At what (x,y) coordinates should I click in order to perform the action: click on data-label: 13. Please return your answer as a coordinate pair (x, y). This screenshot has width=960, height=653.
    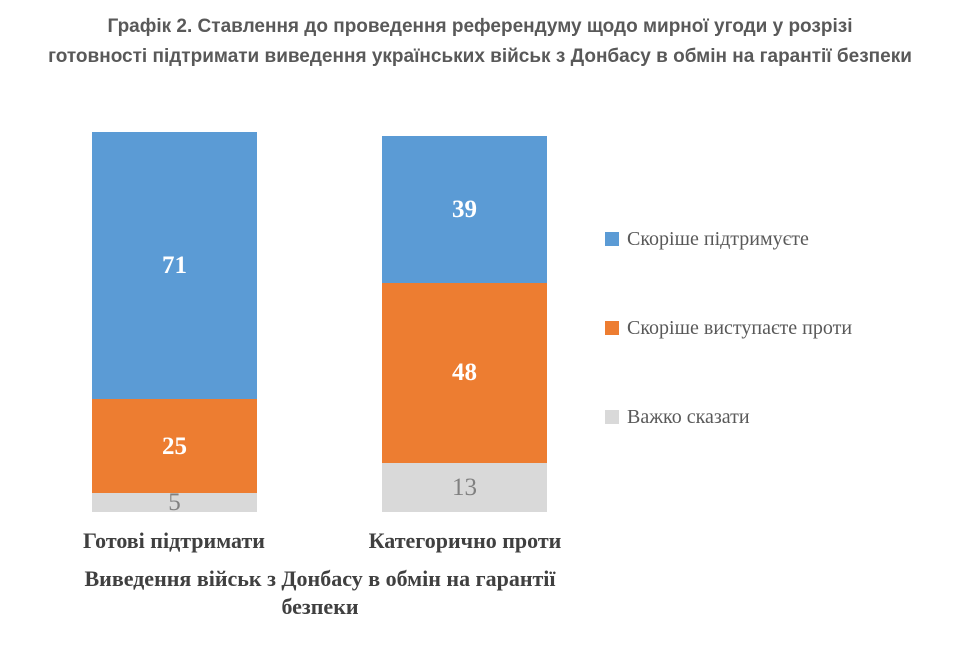
    Looking at the image, I should click on (464, 488).